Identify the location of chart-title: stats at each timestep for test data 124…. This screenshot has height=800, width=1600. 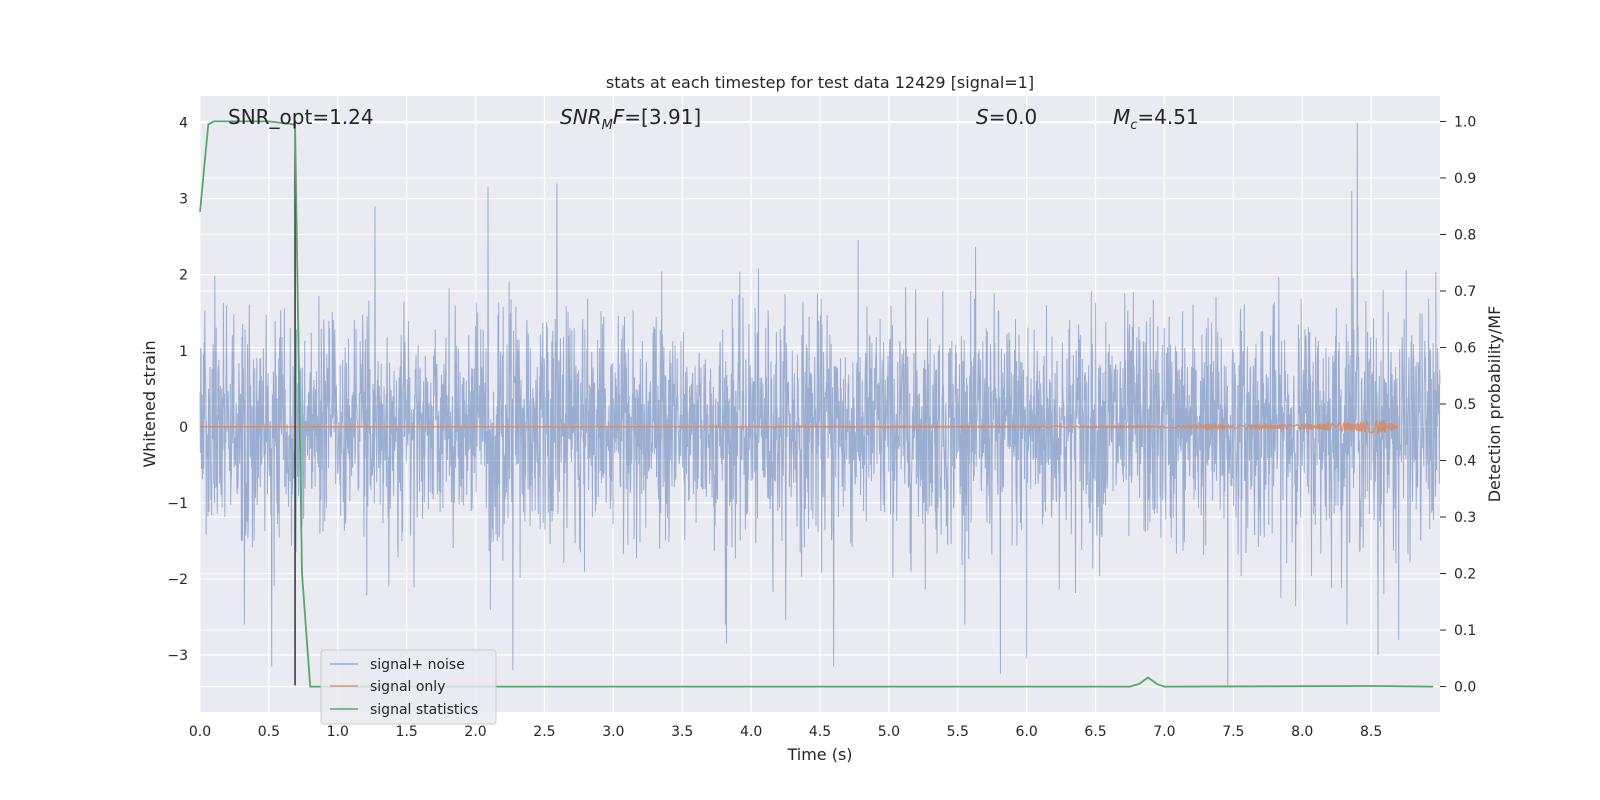
(820, 82).